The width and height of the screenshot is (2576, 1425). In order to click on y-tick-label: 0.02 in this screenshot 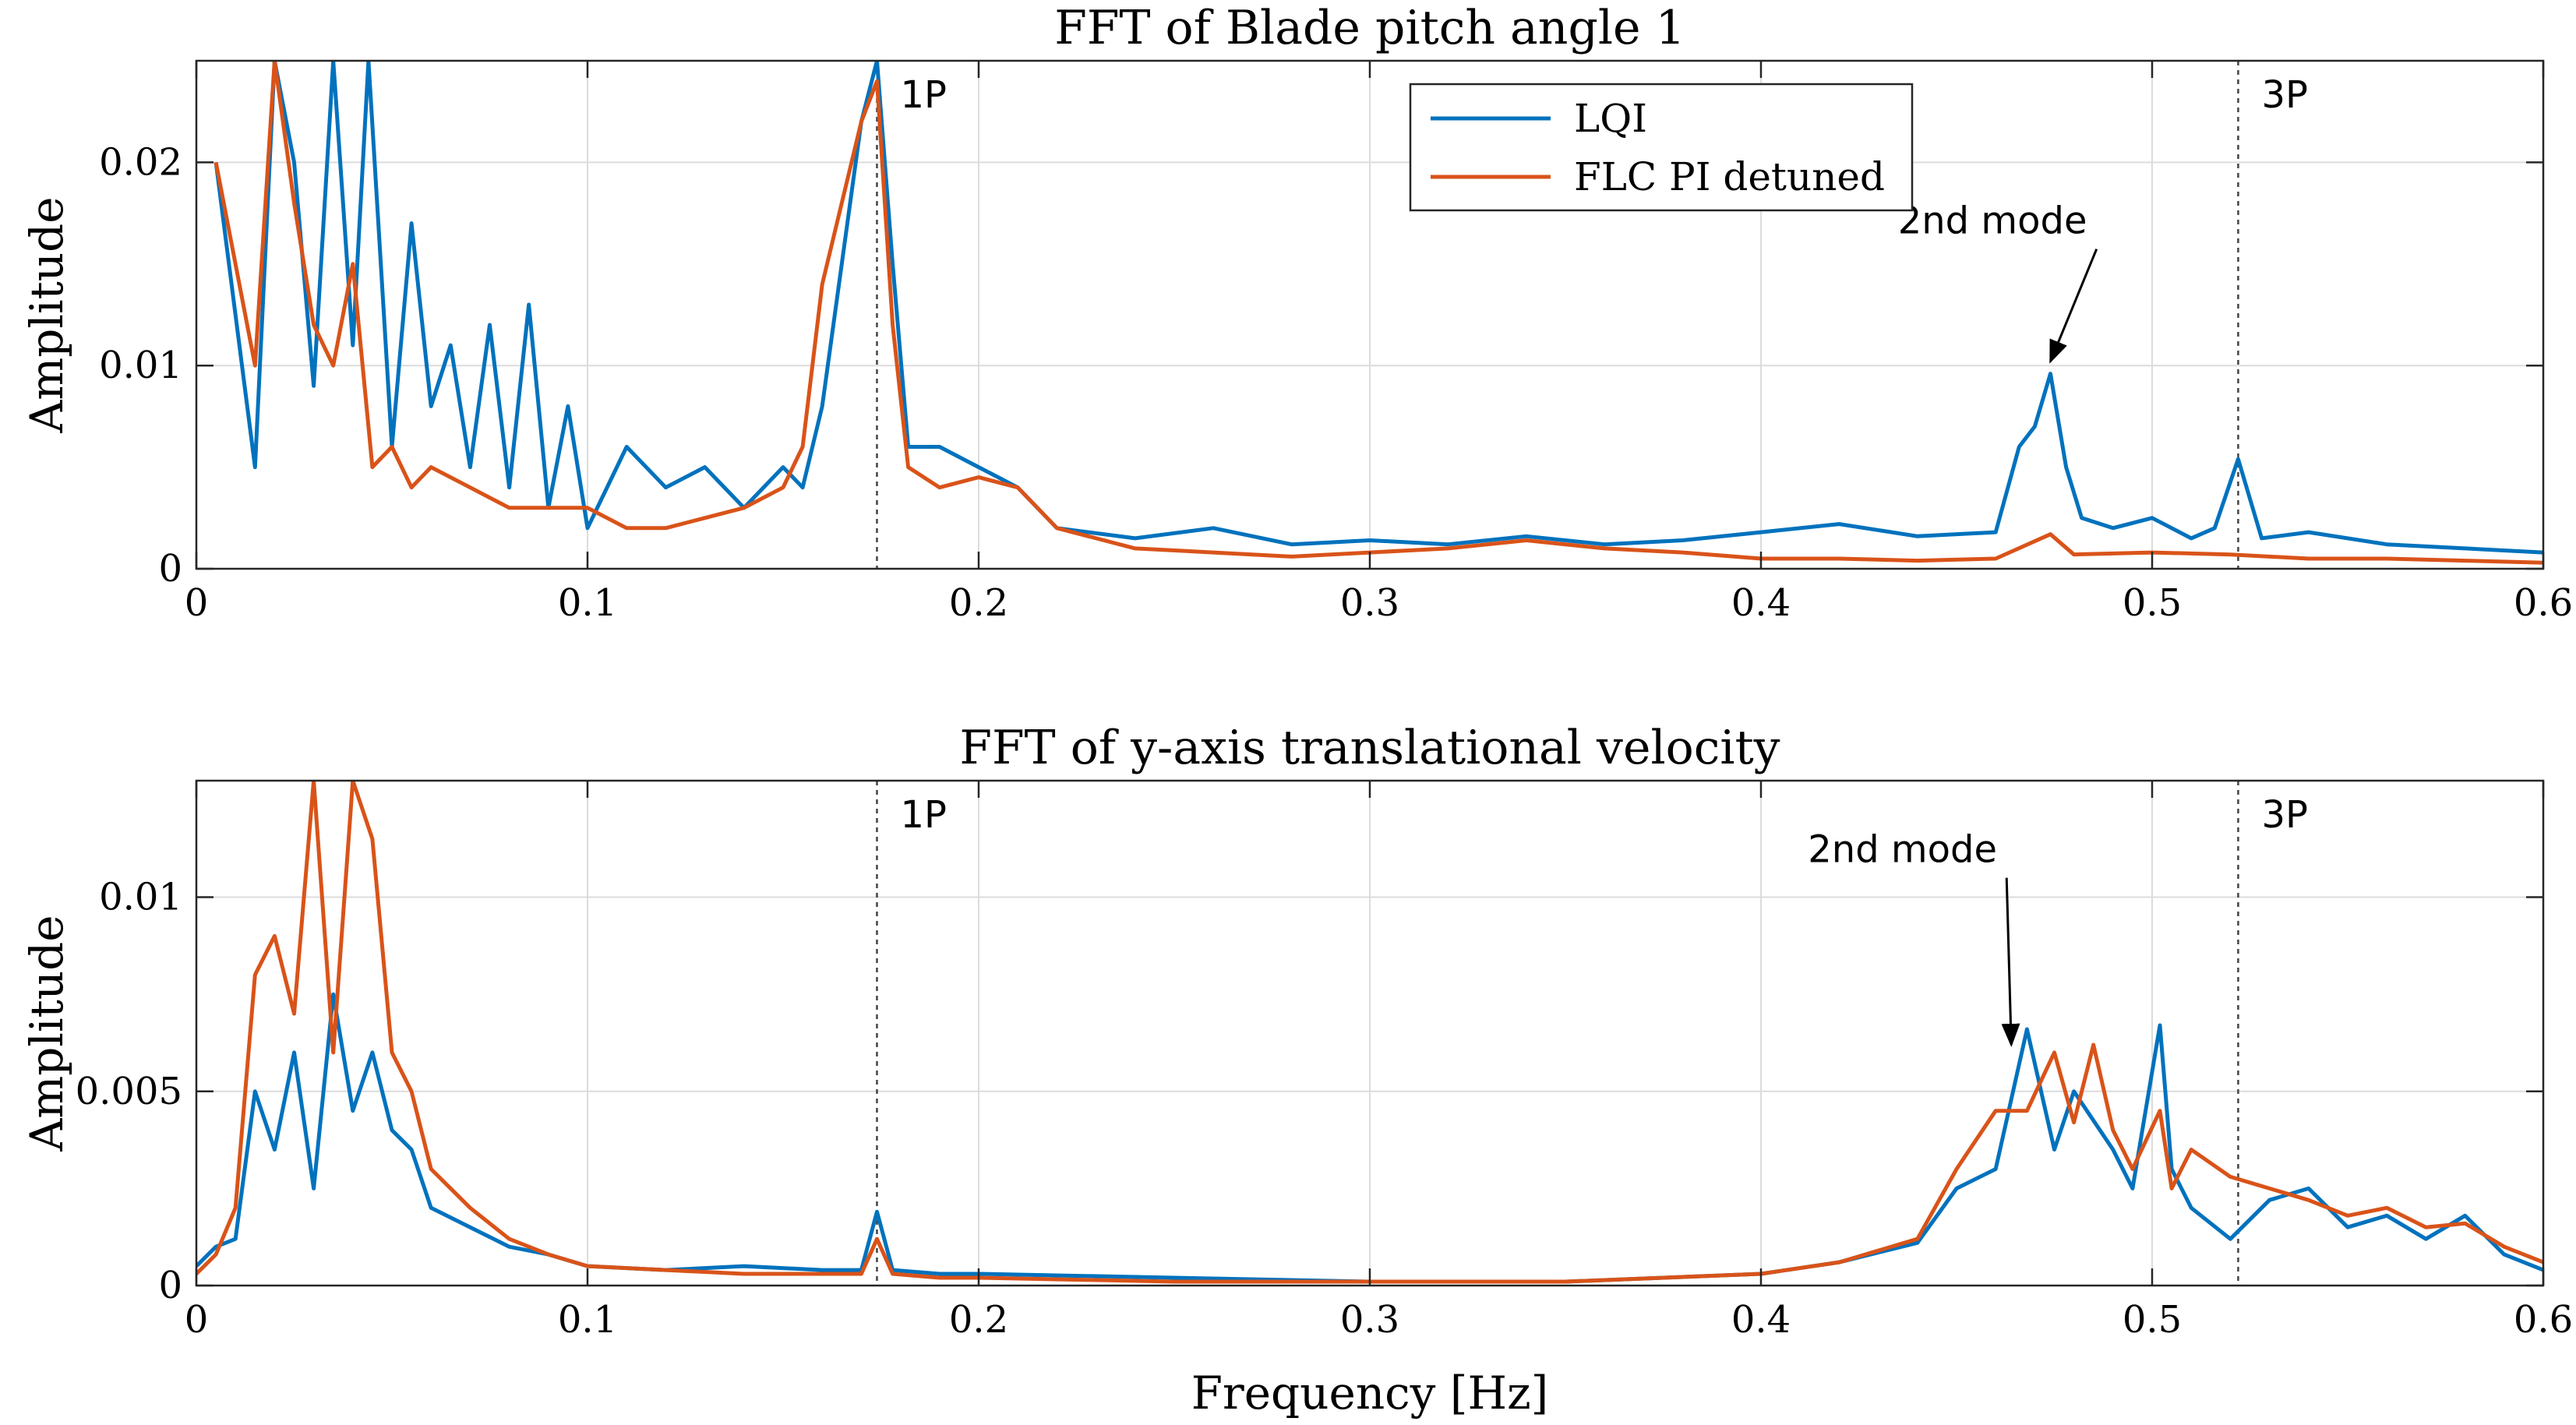, I will do `click(140, 162)`.